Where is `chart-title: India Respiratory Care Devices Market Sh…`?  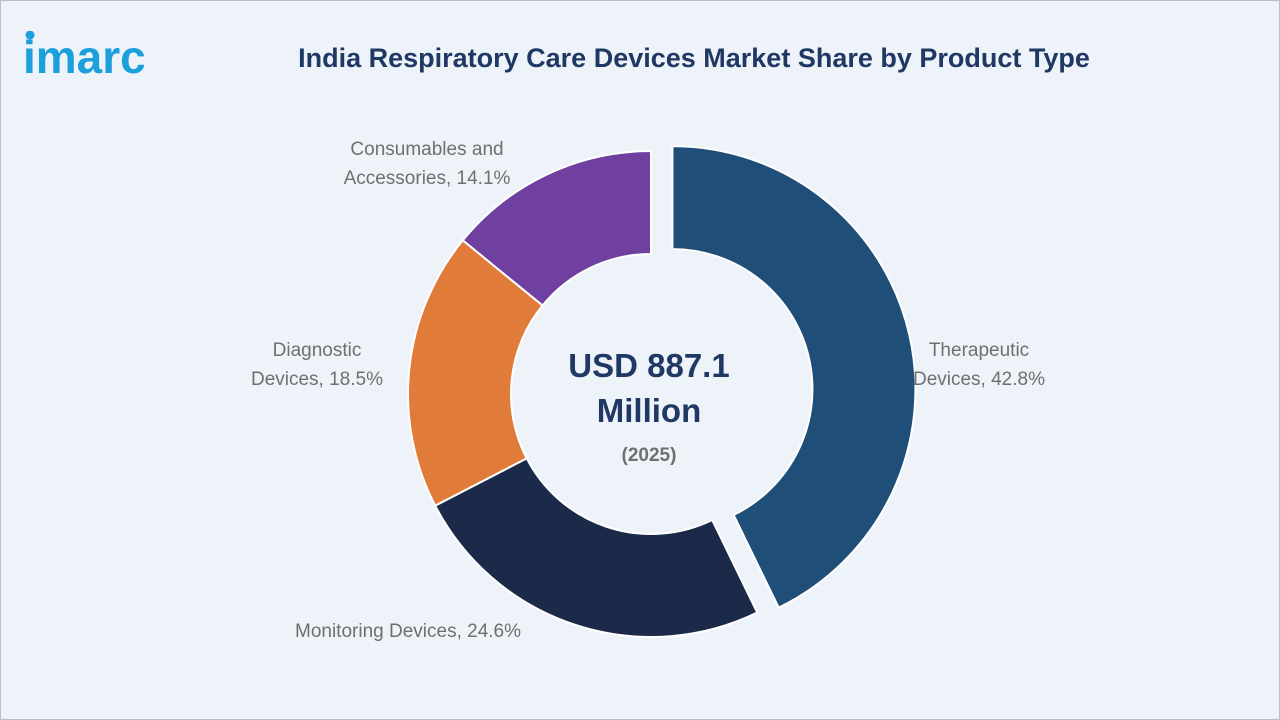 chart-title: India Respiratory Care Devices Market Sh… is located at coordinates (694, 58).